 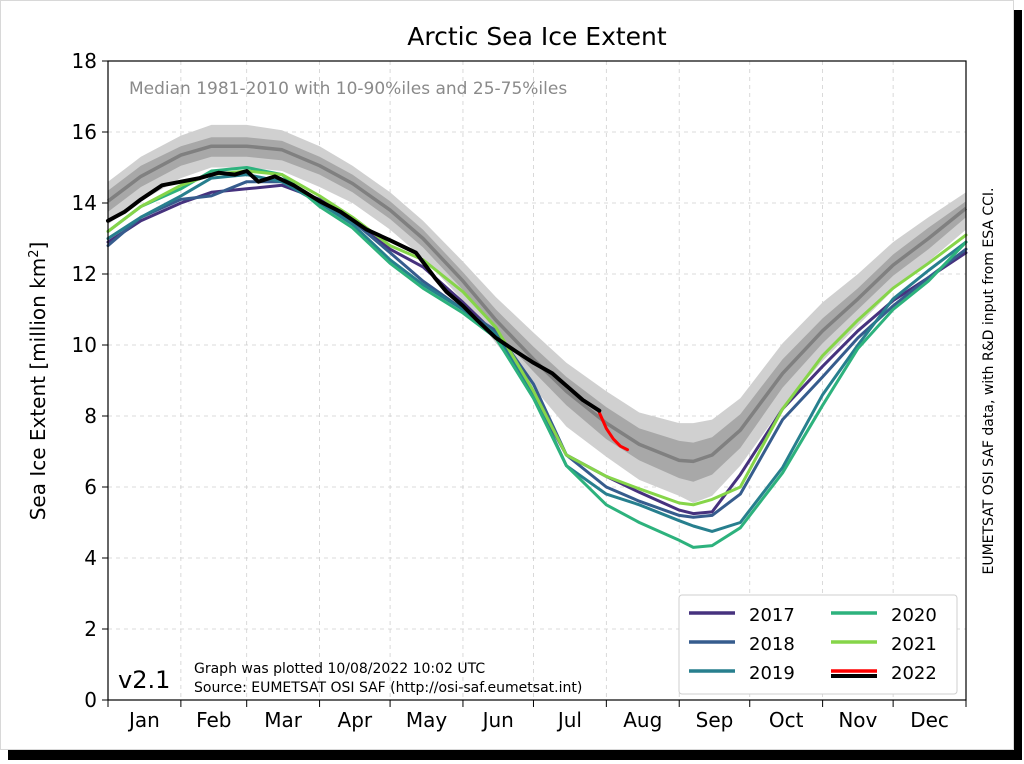 I want to click on y-tick-label: 10, so click(x=84, y=345).